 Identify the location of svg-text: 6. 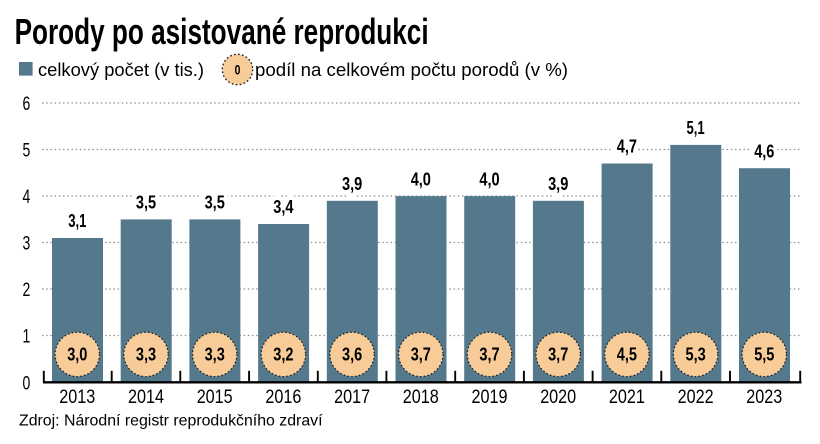
(27, 104).